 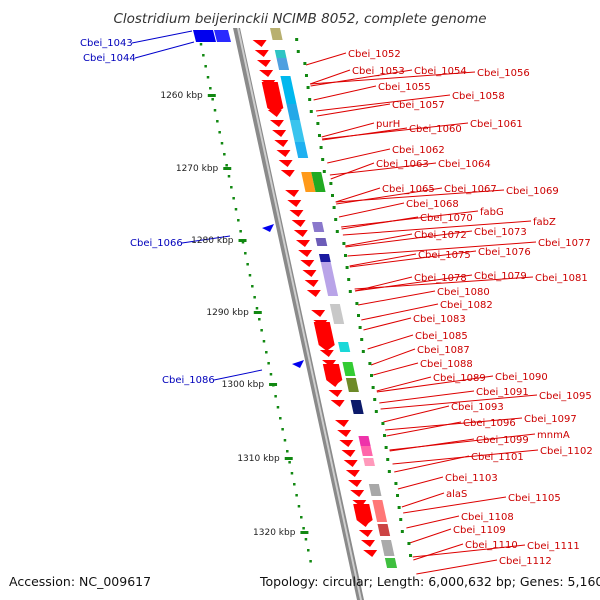 I want to click on right-gene-label: Cbei_1097, so click(x=550, y=419).